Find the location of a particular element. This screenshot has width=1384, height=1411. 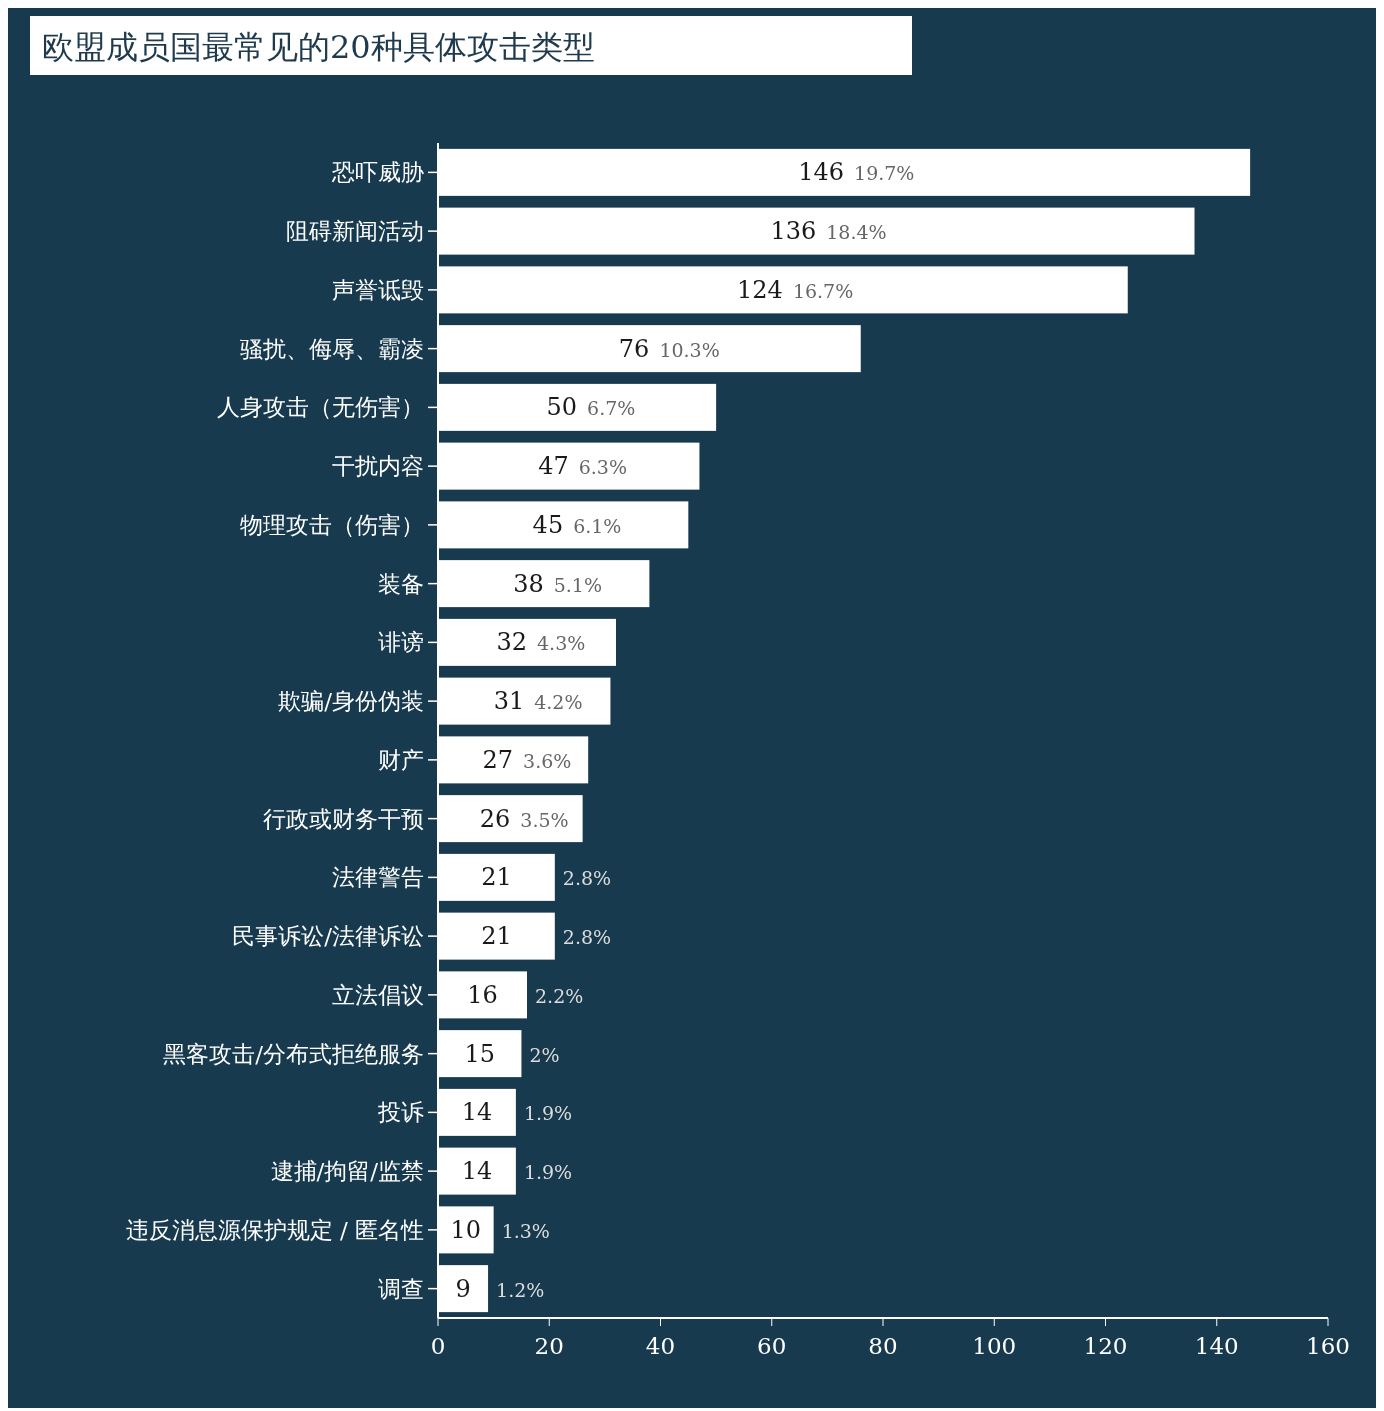

data-label: 45 6.1% is located at coordinates (577, 524).